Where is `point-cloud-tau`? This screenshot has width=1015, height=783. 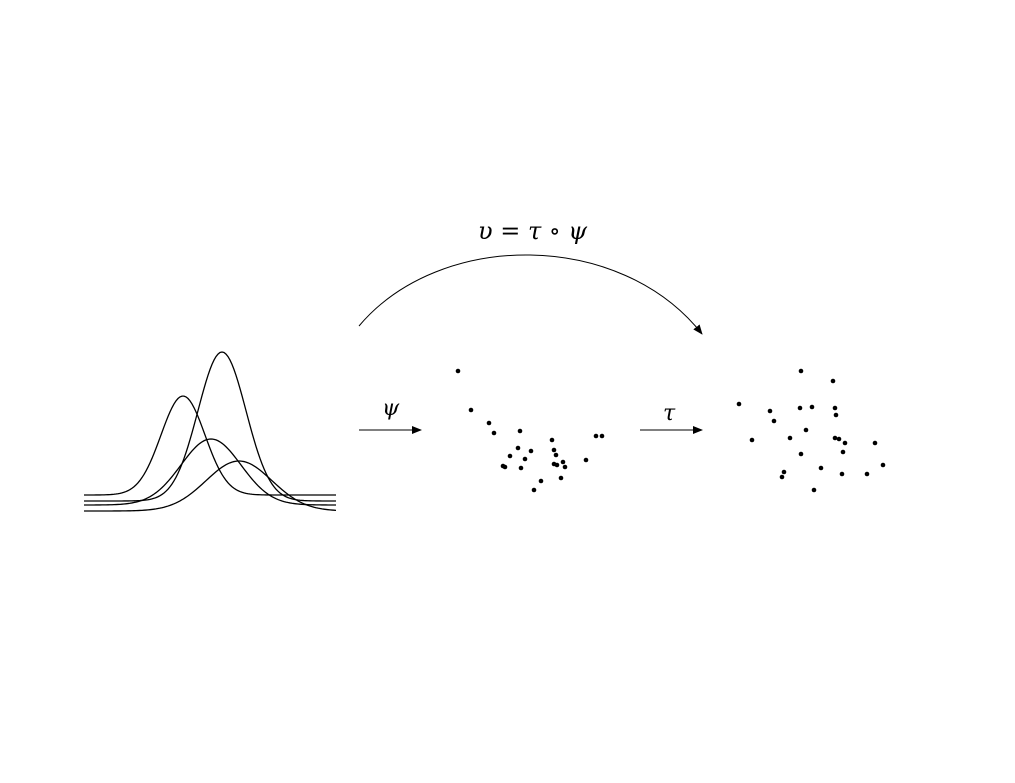
point-cloud-tau is located at coordinates (811, 430).